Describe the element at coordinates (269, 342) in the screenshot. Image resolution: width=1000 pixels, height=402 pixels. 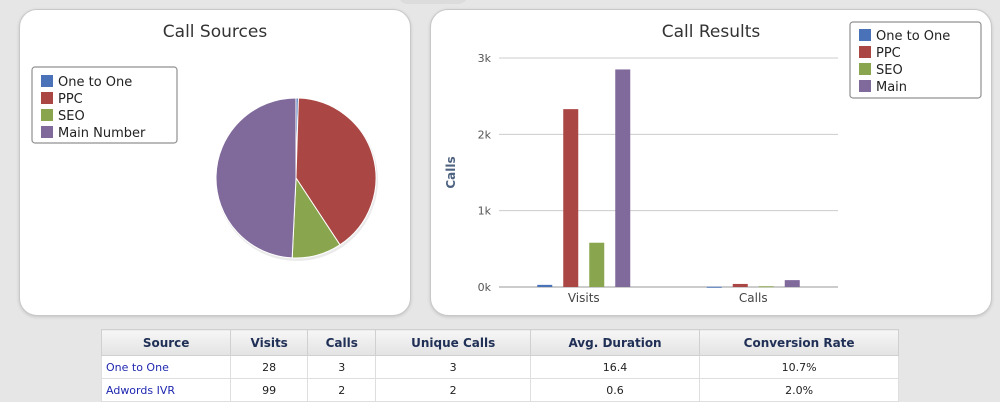
I see `col-header-visits: Visits` at that location.